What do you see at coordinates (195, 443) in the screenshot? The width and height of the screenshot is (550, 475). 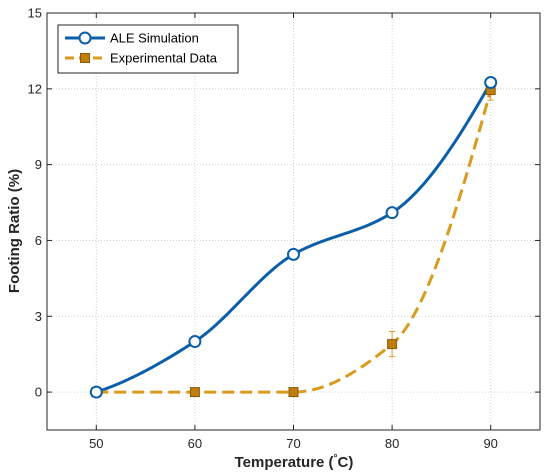 I see `x-tick-label: 60` at bounding box center [195, 443].